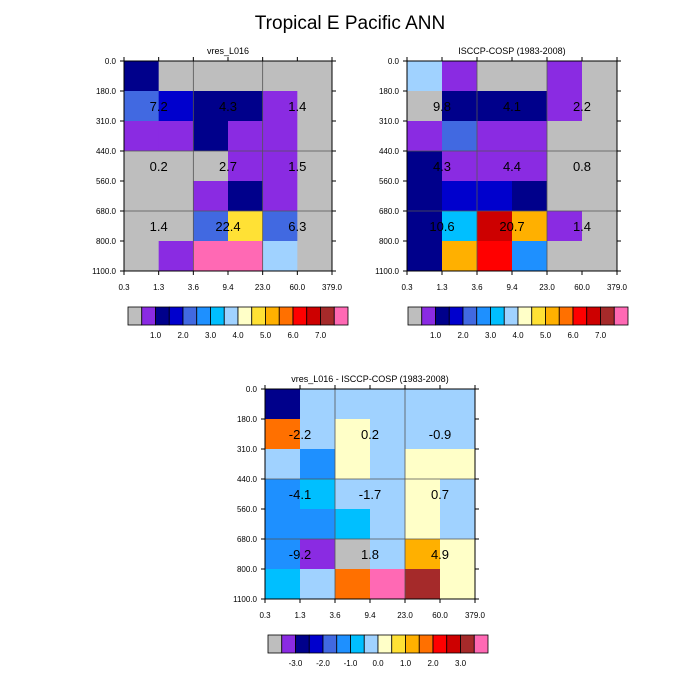 Image resolution: width=700 pixels, height=700 pixels. I want to click on y-tick-label: 440.0, so click(389, 151).